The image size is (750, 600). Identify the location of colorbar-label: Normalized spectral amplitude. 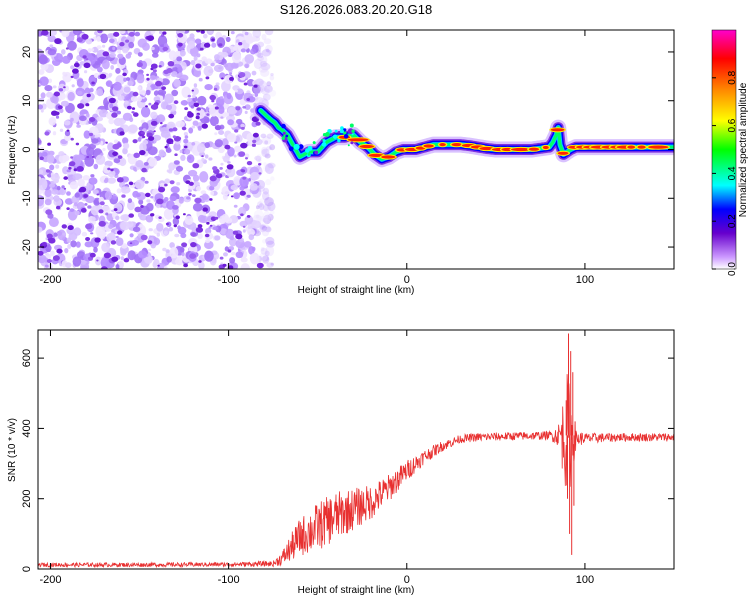
(743, 149).